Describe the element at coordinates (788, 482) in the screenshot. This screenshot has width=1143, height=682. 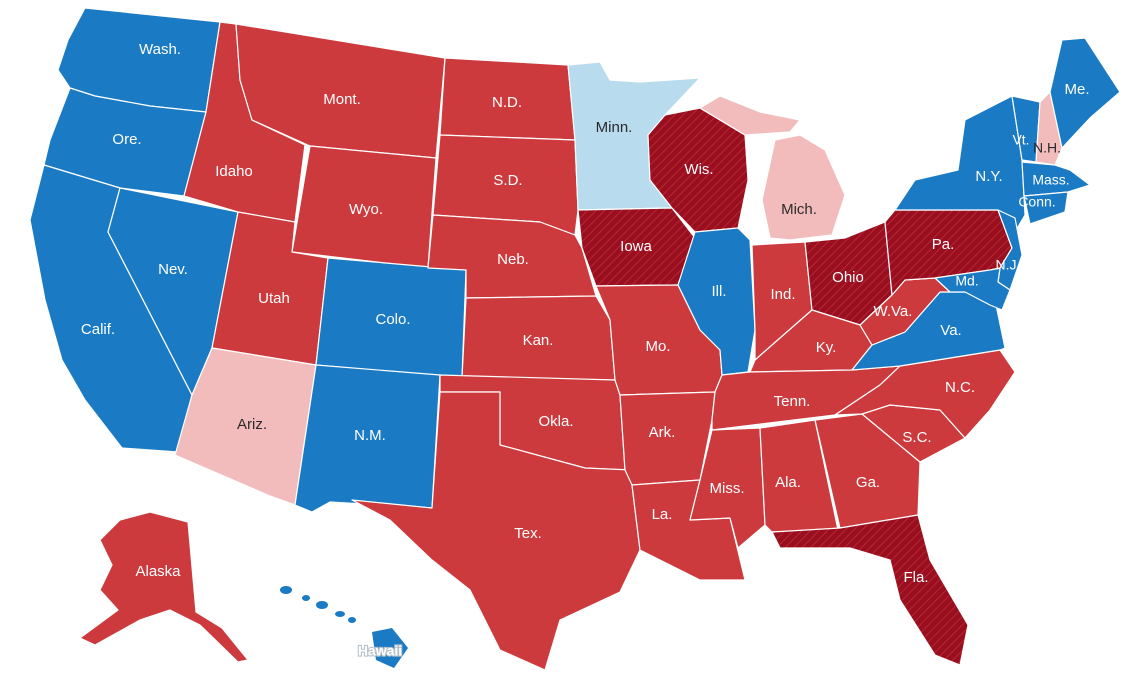
I see `label-alabama: Ala.` at that location.